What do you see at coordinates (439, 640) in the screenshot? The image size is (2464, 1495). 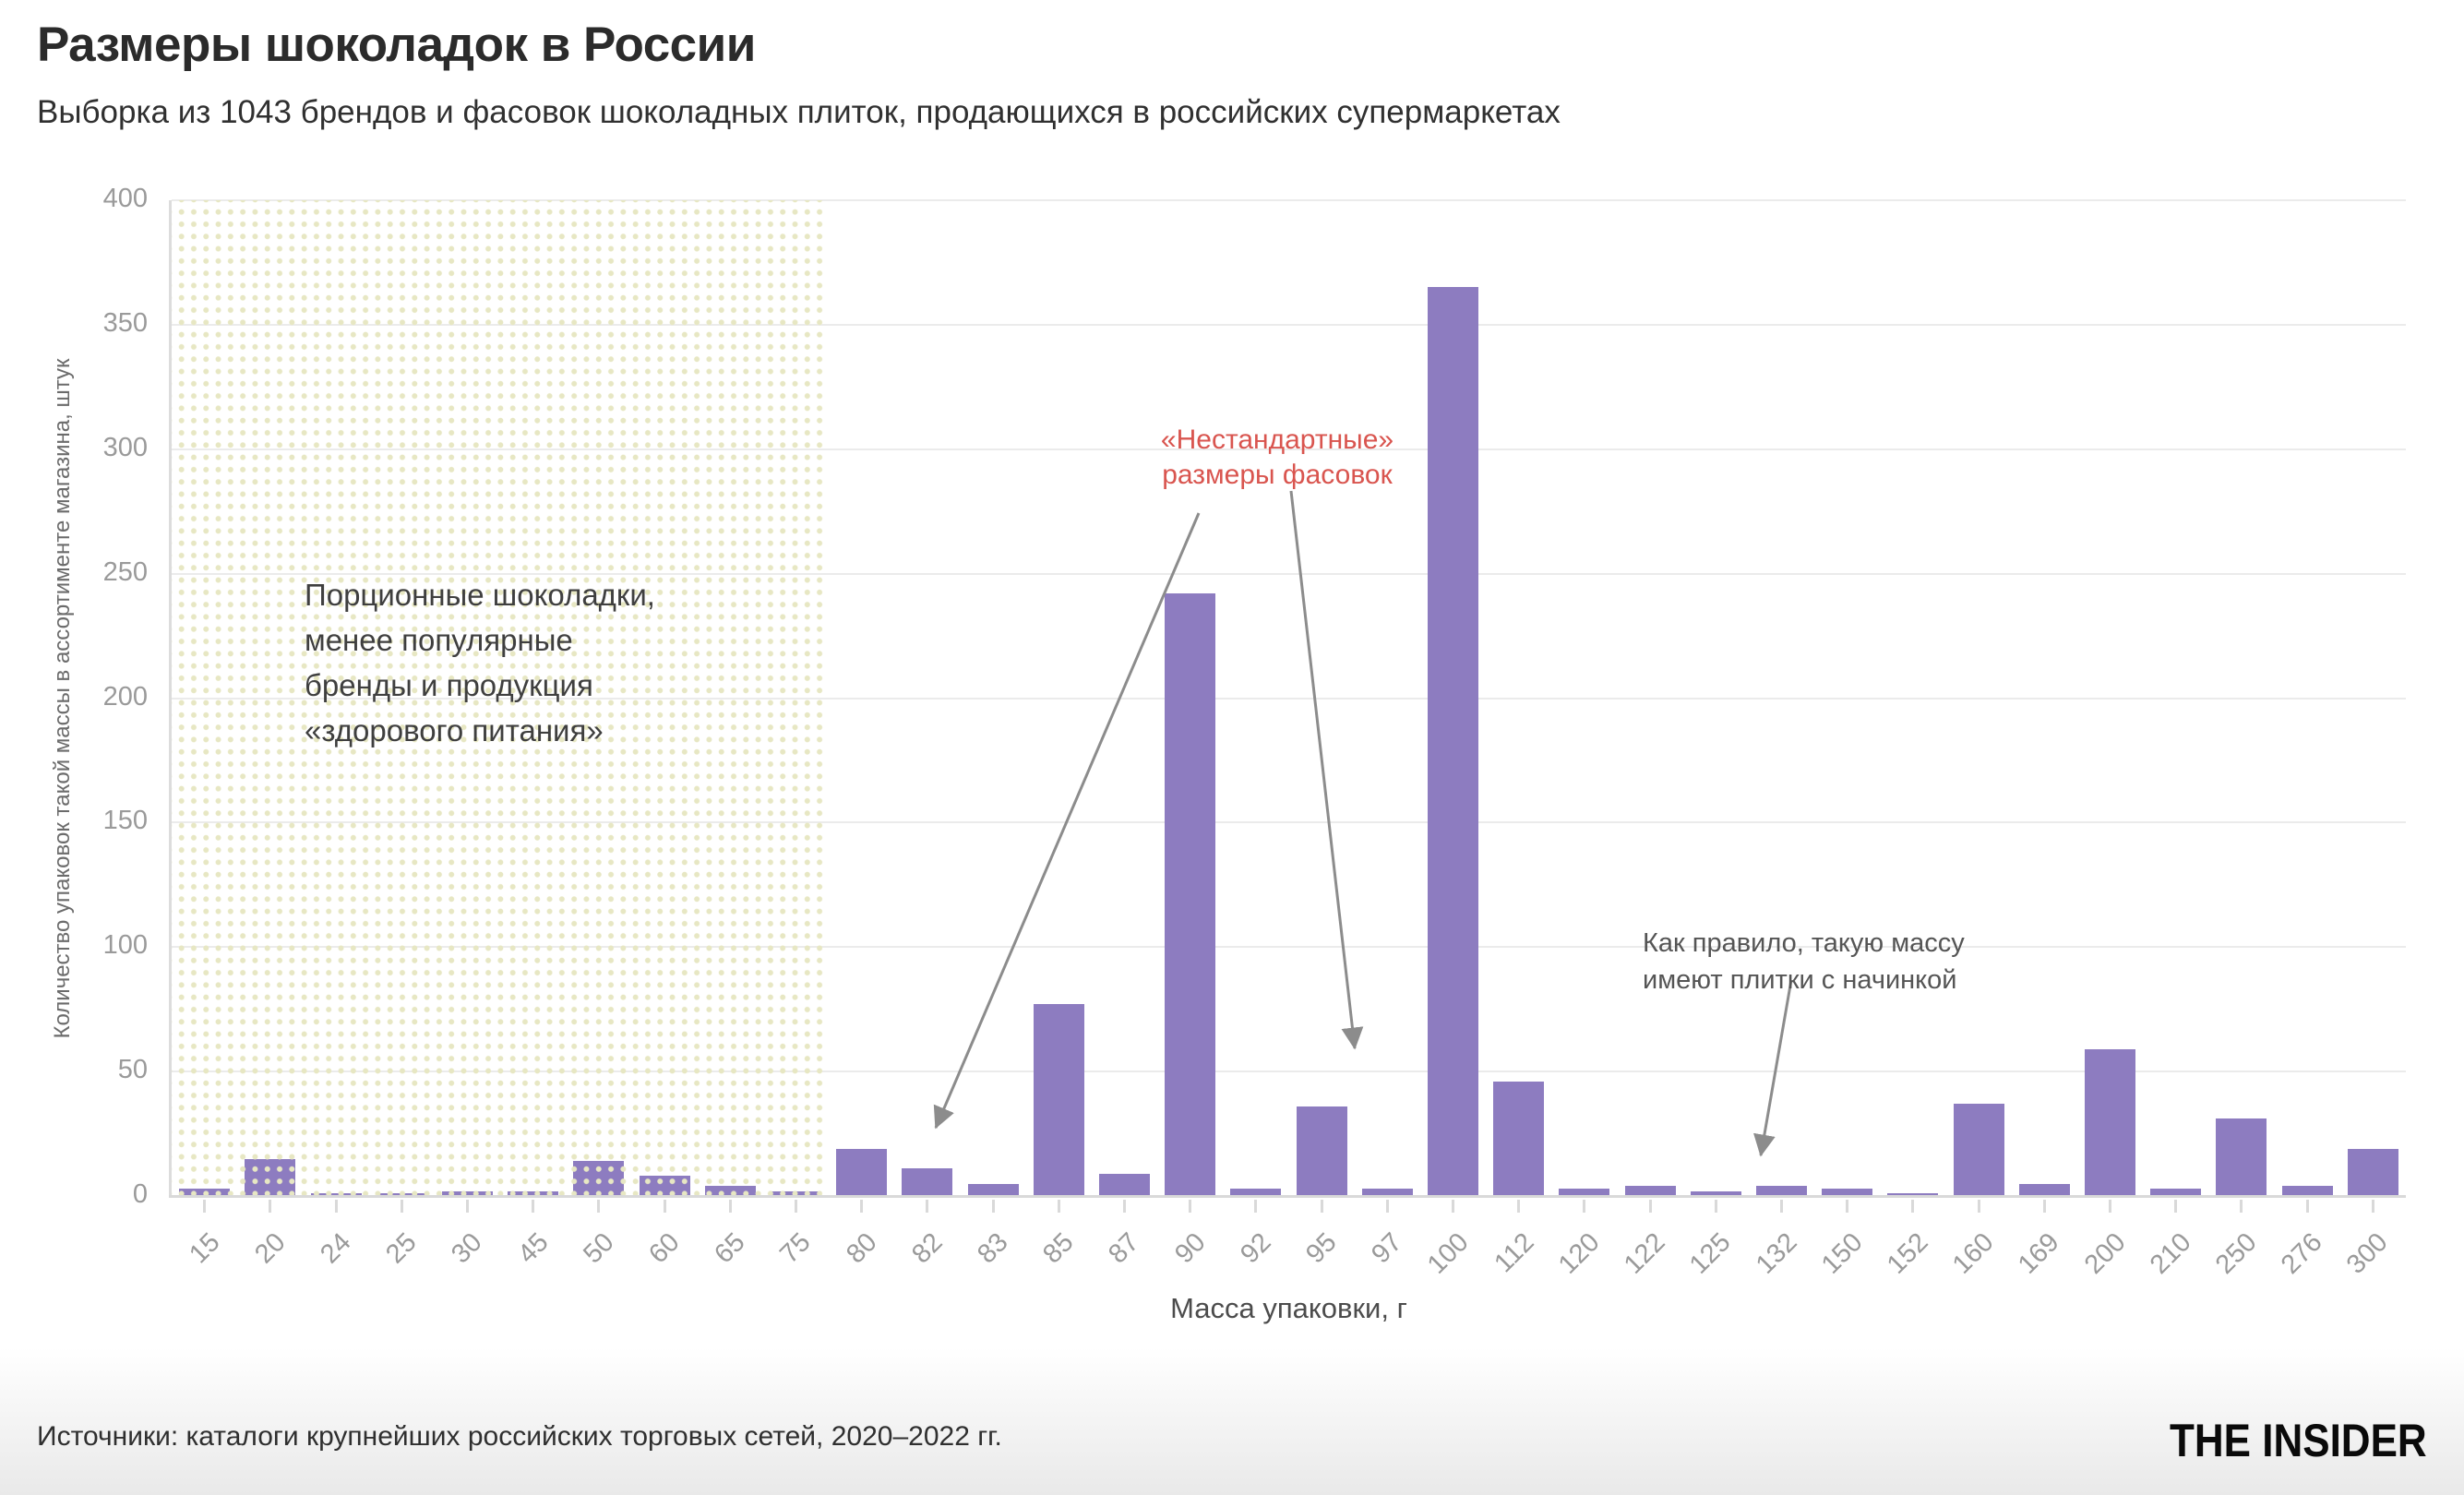 I see `portion-note-line: менее популярные` at bounding box center [439, 640].